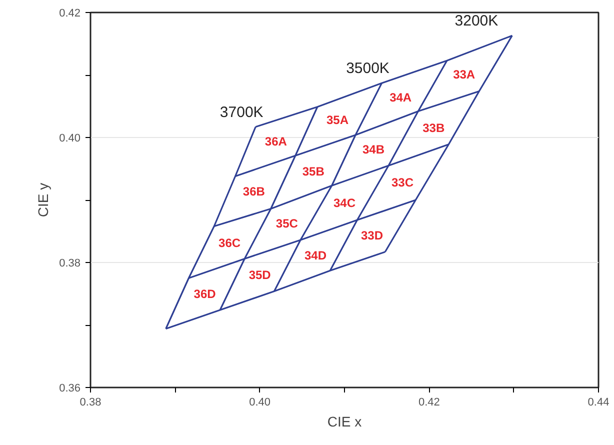  Describe the element at coordinates (242, 112) in the screenshot. I see `series-label: 3700K` at that location.